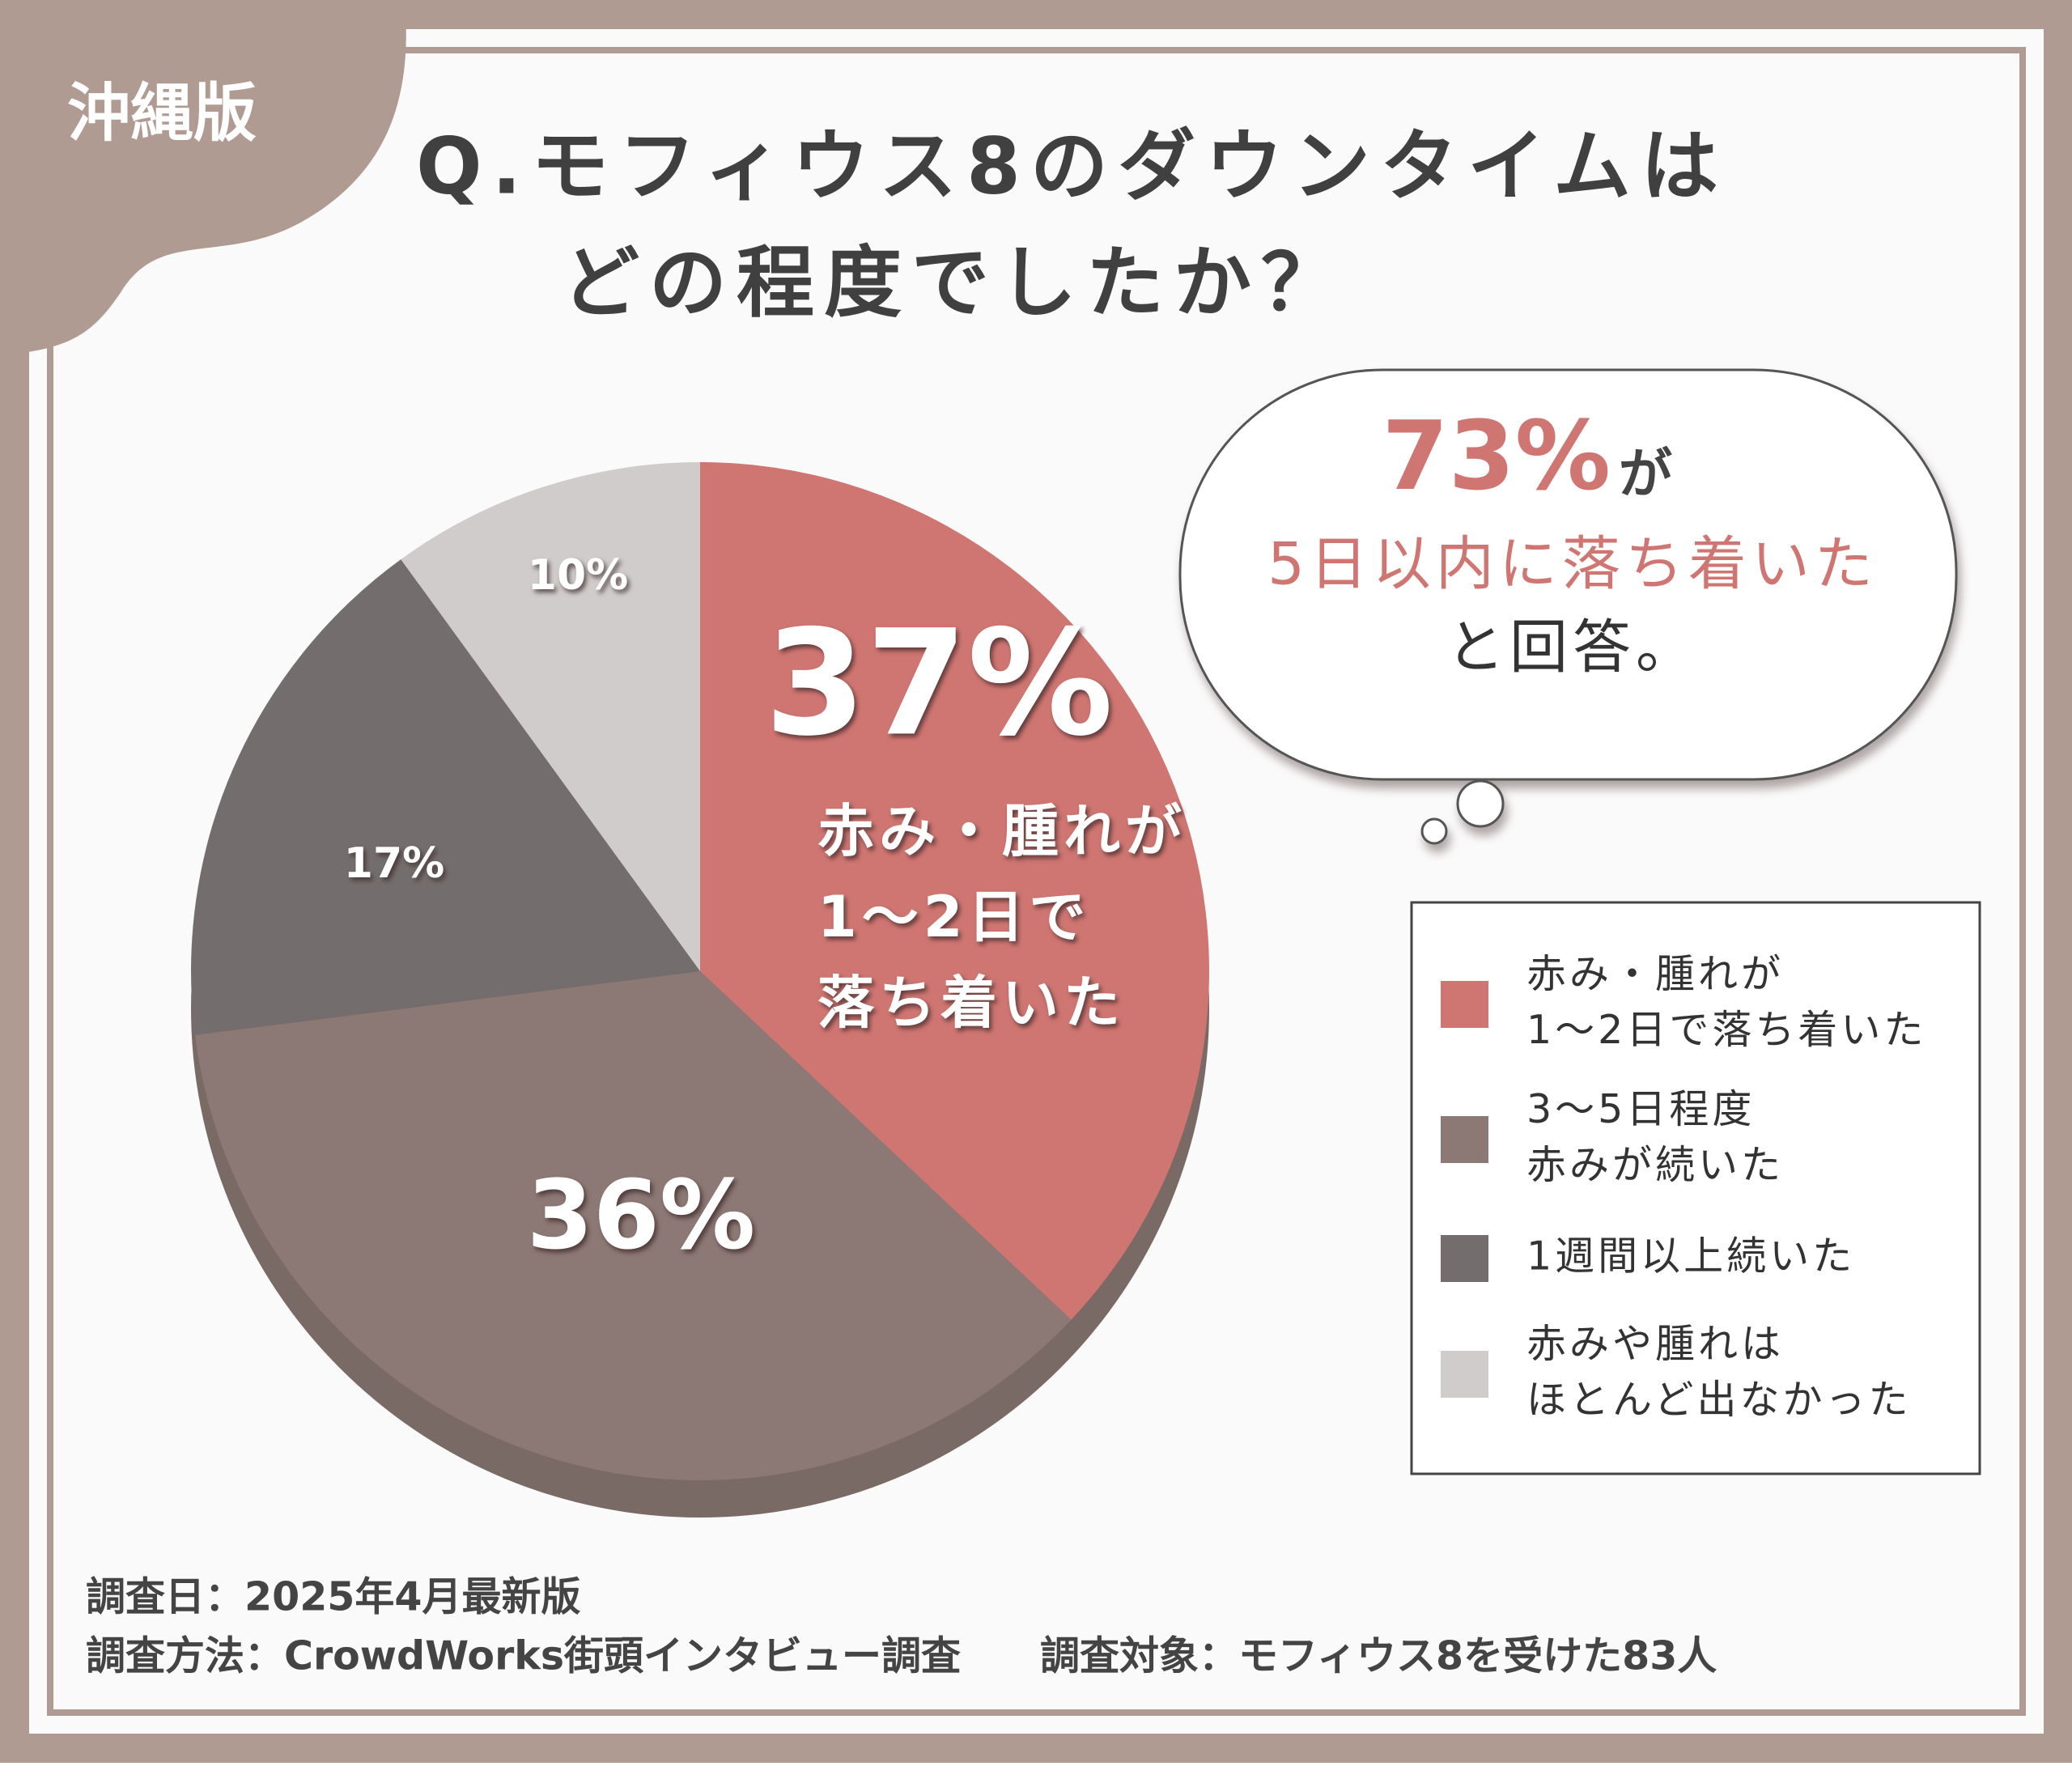  What do you see at coordinates (939, 683) in the screenshot?
I see `slice-label: 37%` at bounding box center [939, 683].